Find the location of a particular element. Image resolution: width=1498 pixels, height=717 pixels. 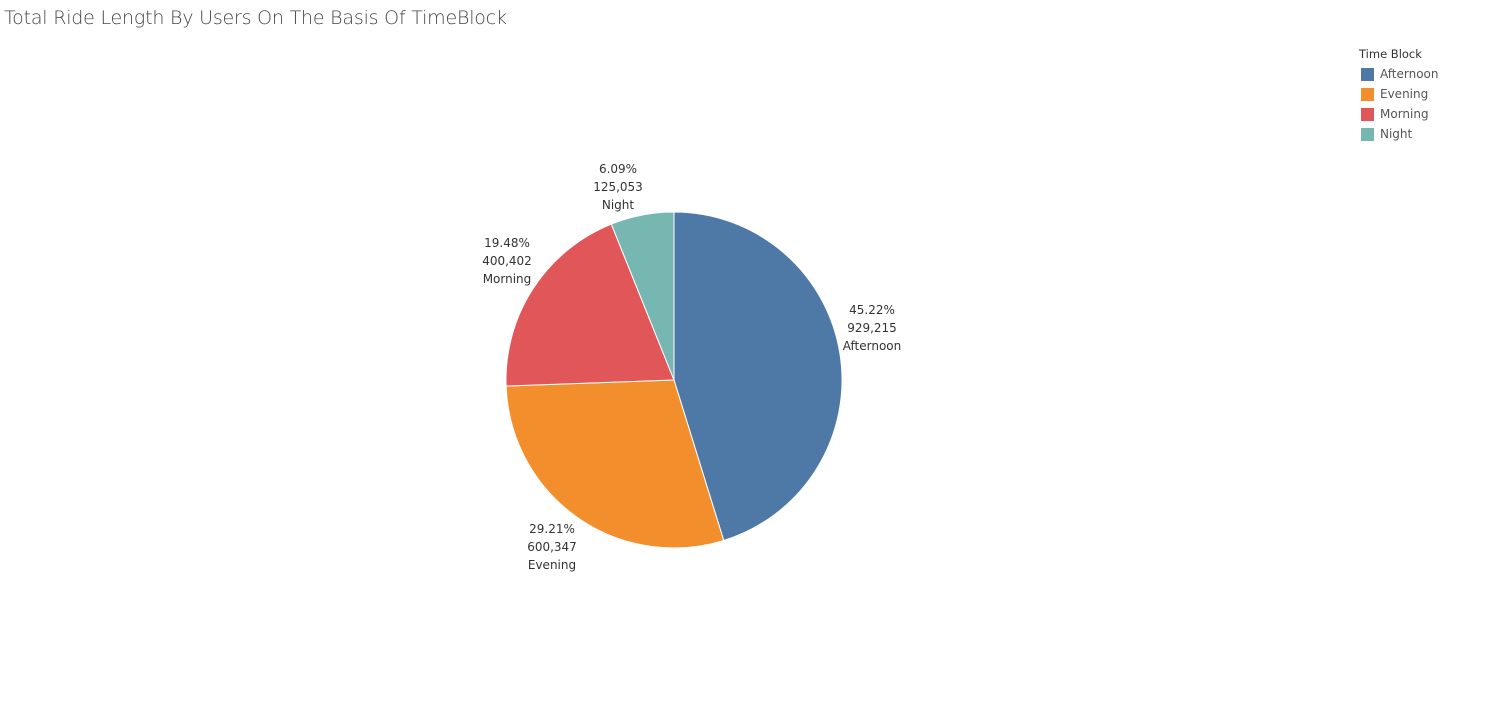

slice-value-label: 929,215 is located at coordinates (872, 328).